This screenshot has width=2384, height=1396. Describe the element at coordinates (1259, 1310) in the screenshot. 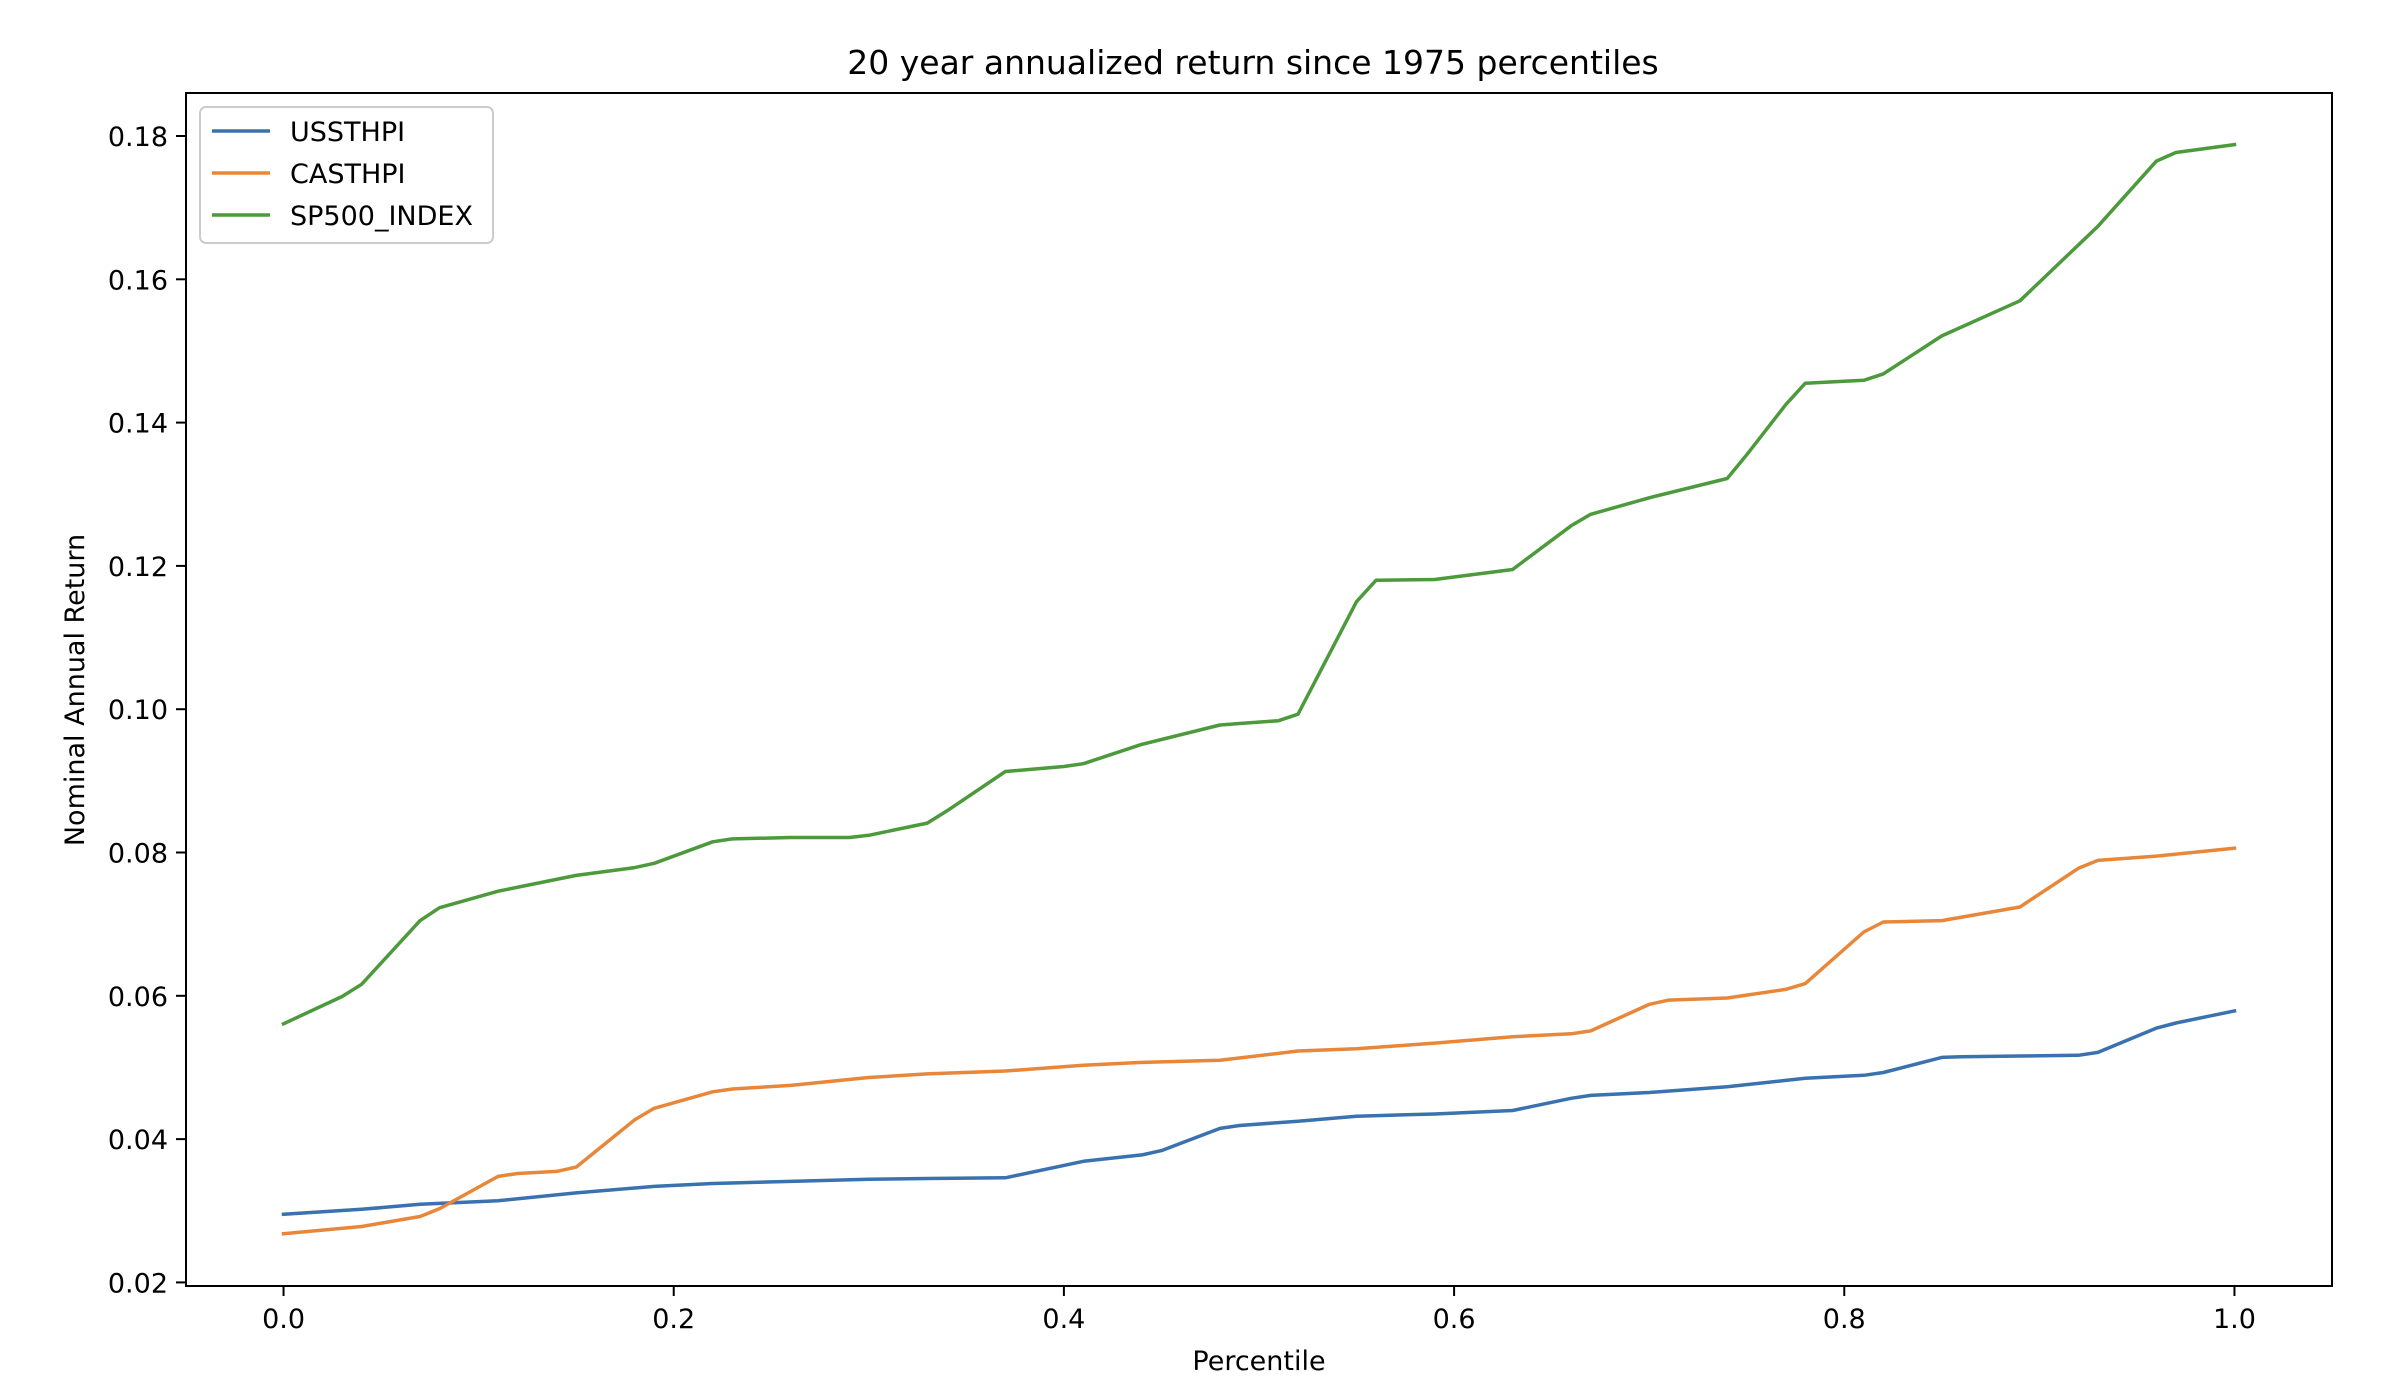

I see `x-axis-ticks: 0.0 0.2 0.4 0.6 0.8 1.0` at that location.